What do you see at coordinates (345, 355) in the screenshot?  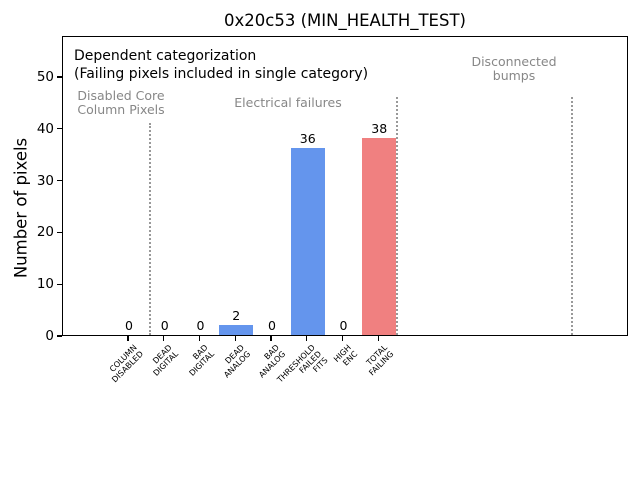 I see `x-tick-label: HIGH ENC` at bounding box center [345, 355].